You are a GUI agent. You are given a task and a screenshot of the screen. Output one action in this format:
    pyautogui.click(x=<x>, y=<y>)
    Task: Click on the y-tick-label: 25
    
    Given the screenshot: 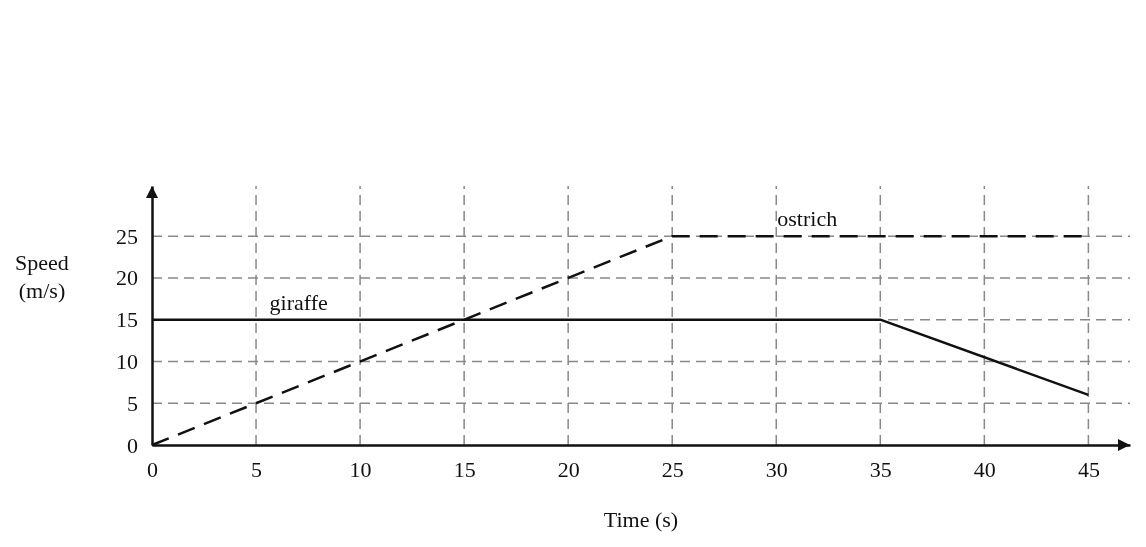 What is the action you would take?
    pyautogui.click(x=127, y=236)
    